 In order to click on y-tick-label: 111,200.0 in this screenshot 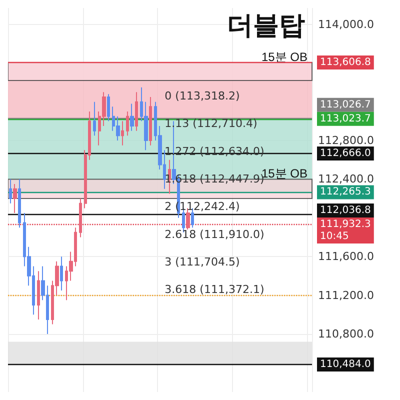, I will do `click(346, 295)`.